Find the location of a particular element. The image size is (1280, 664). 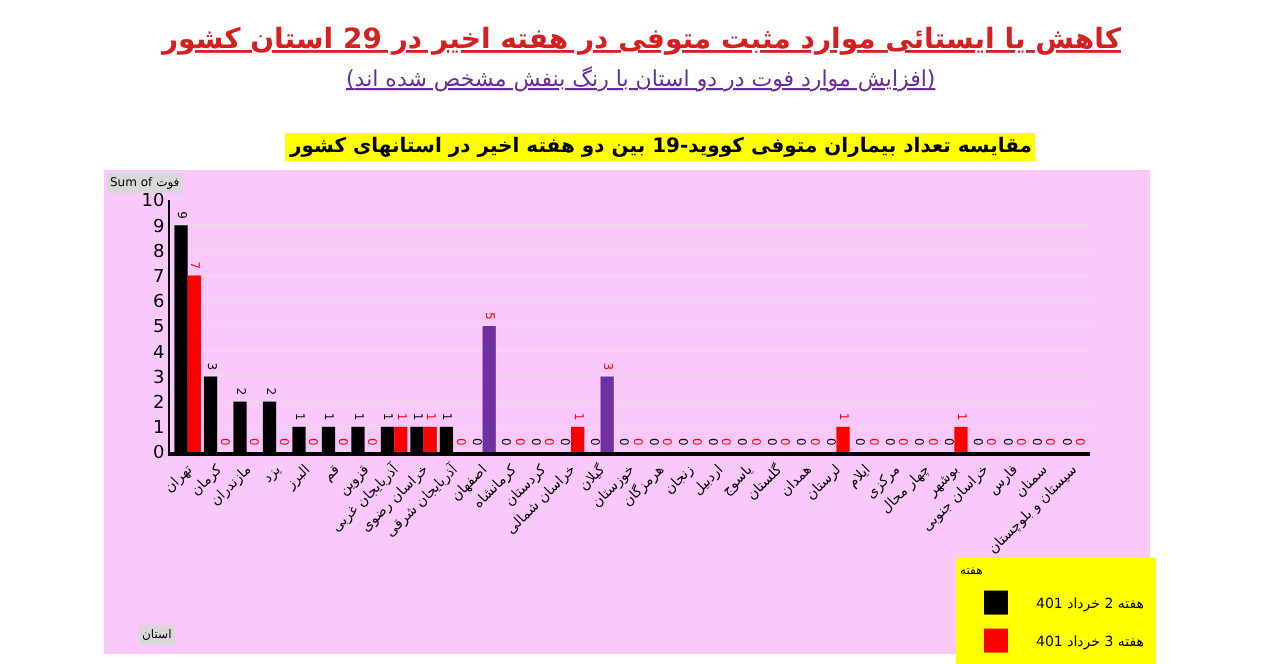

y-tick-label: 5 is located at coordinates (158, 328).